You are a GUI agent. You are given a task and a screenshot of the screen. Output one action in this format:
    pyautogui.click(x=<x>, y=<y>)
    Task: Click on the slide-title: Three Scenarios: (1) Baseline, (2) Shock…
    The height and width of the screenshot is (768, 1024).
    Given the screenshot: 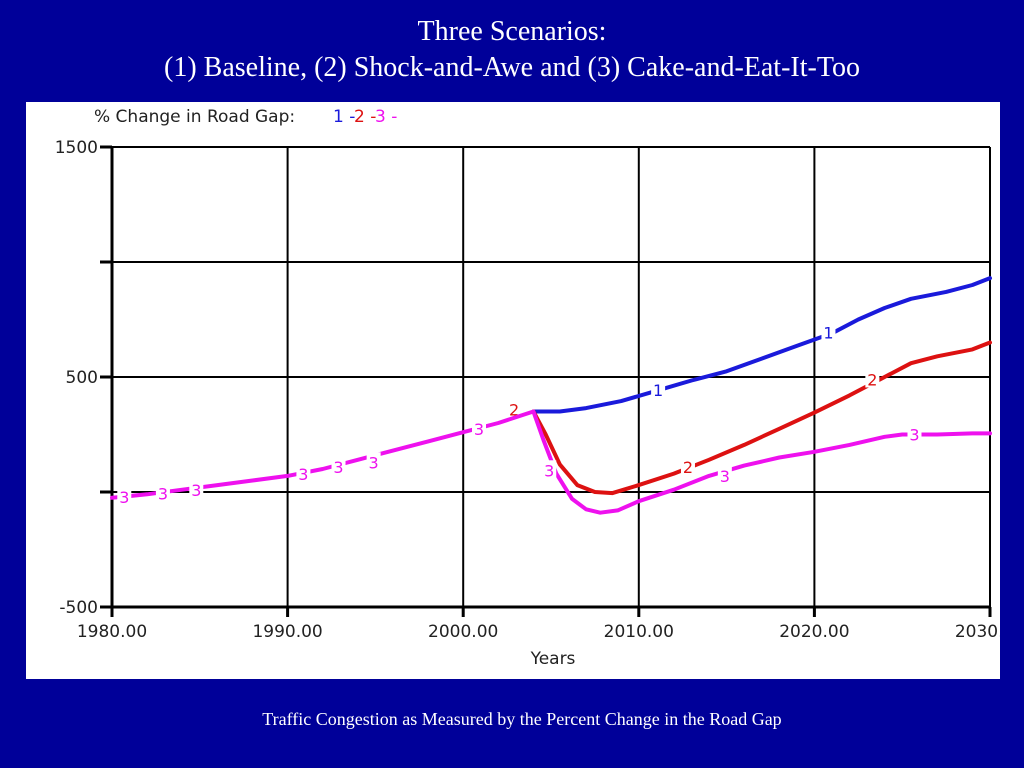 What is the action you would take?
    pyautogui.click(x=512, y=50)
    